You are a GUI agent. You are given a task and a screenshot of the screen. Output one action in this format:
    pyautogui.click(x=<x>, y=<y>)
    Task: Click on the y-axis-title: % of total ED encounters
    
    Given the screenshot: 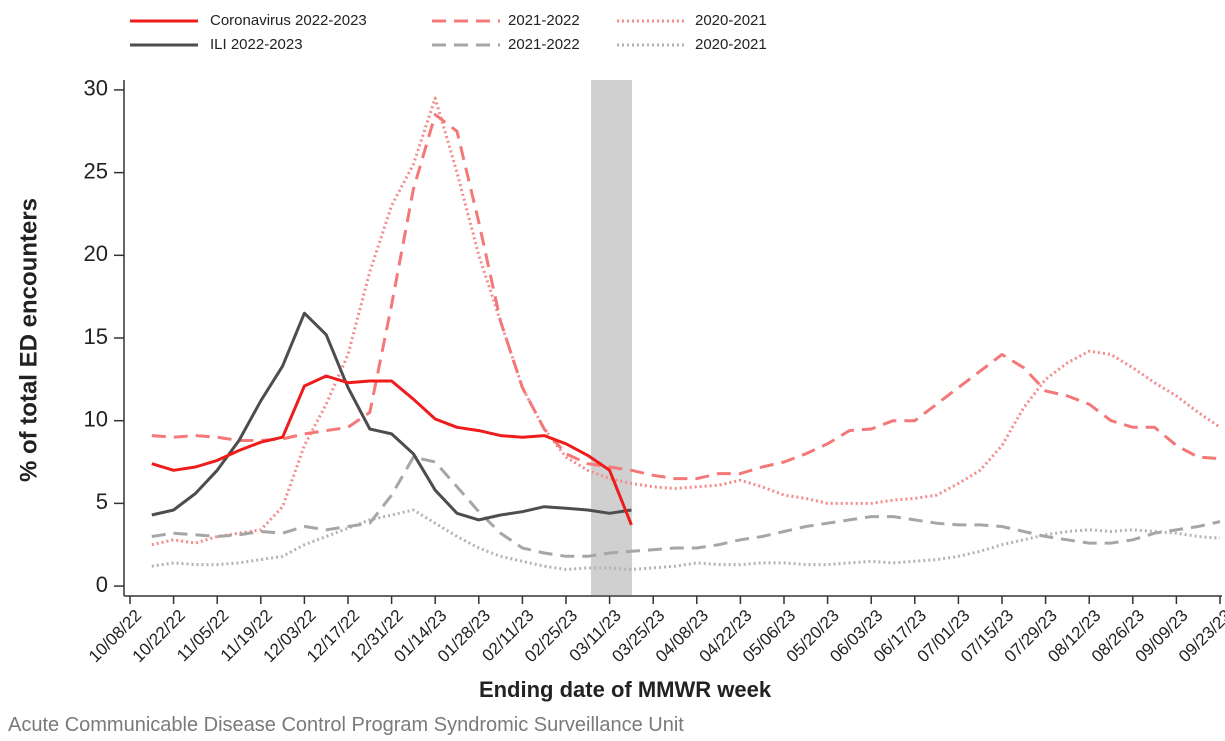 What is the action you would take?
    pyautogui.click(x=28, y=340)
    